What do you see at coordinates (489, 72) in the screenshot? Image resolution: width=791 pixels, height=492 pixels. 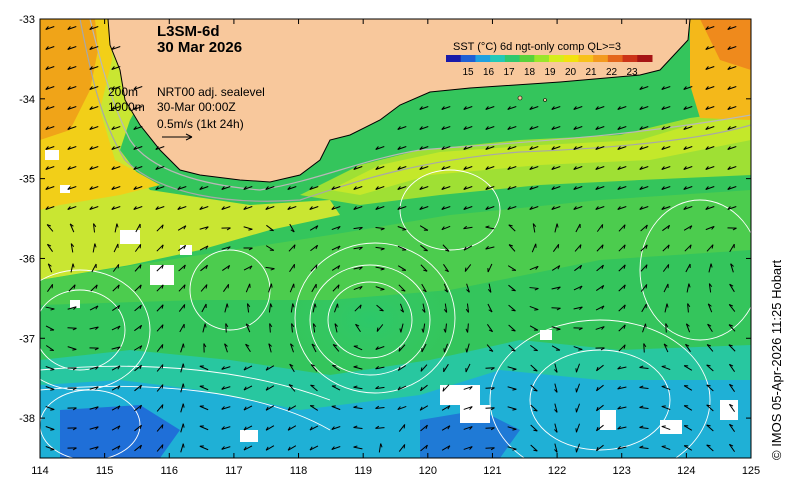 I see `colorbar-tick-label: 16` at bounding box center [489, 72].